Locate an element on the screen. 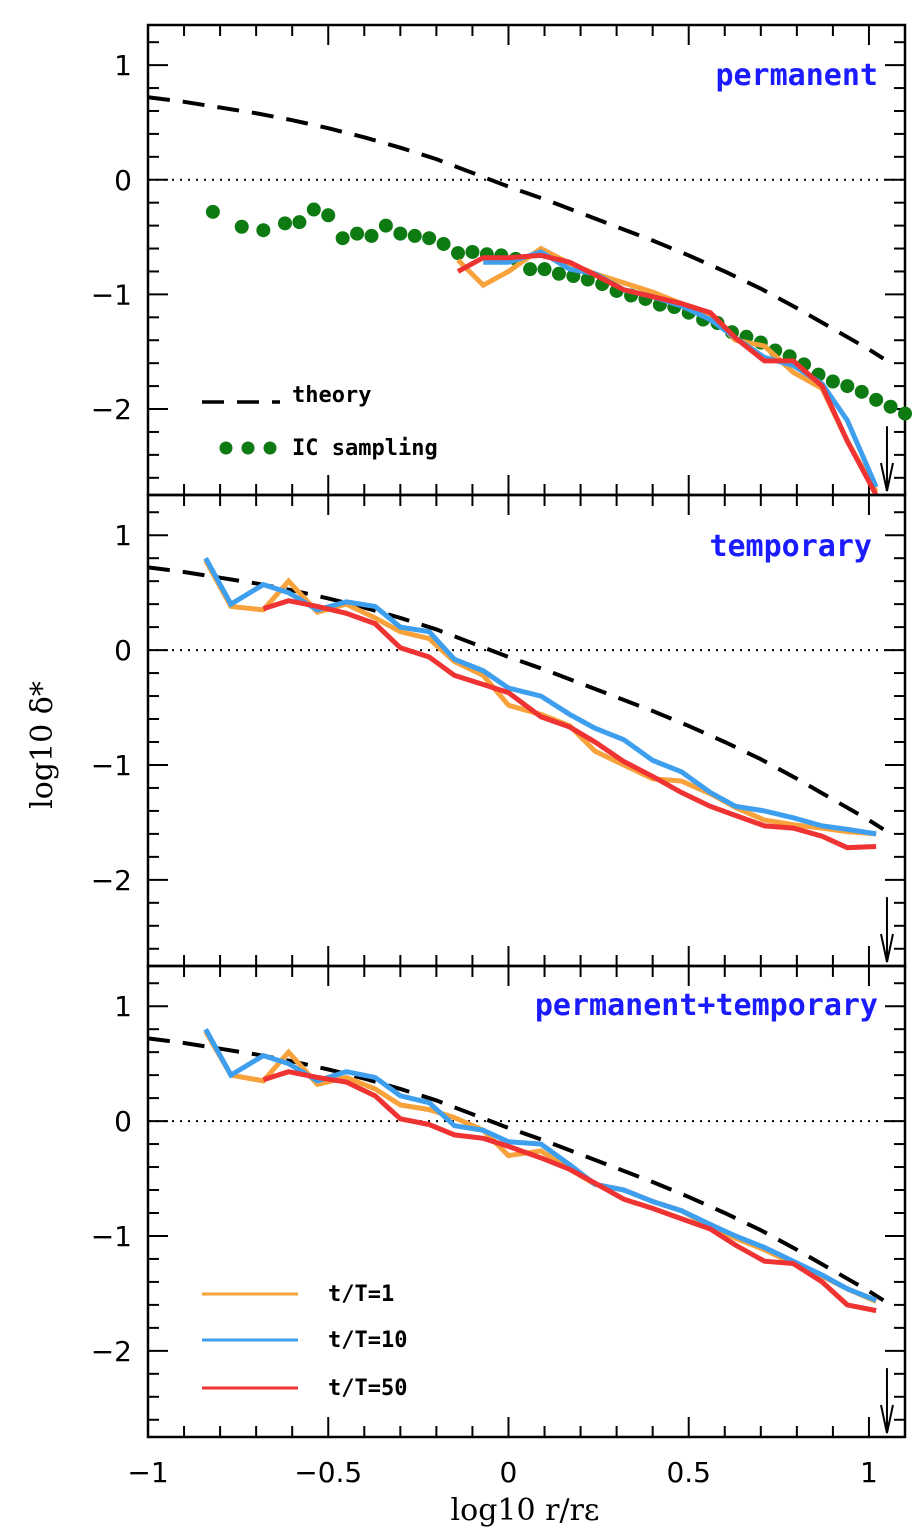  x-tick-label: 0.5 is located at coordinates (688, 1472).